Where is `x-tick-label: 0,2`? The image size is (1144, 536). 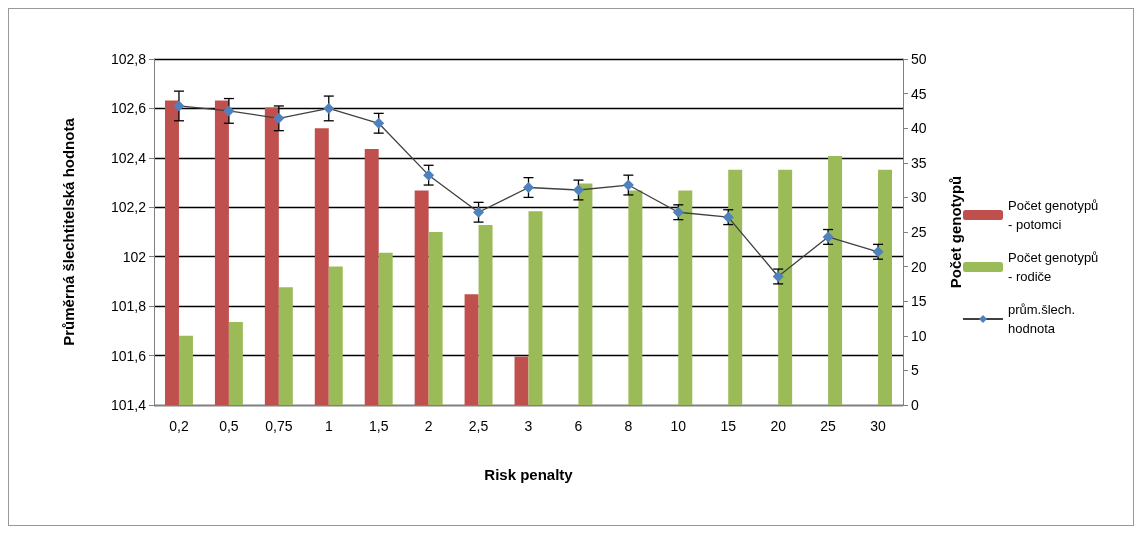 x-tick-label: 0,2 is located at coordinates (179, 426).